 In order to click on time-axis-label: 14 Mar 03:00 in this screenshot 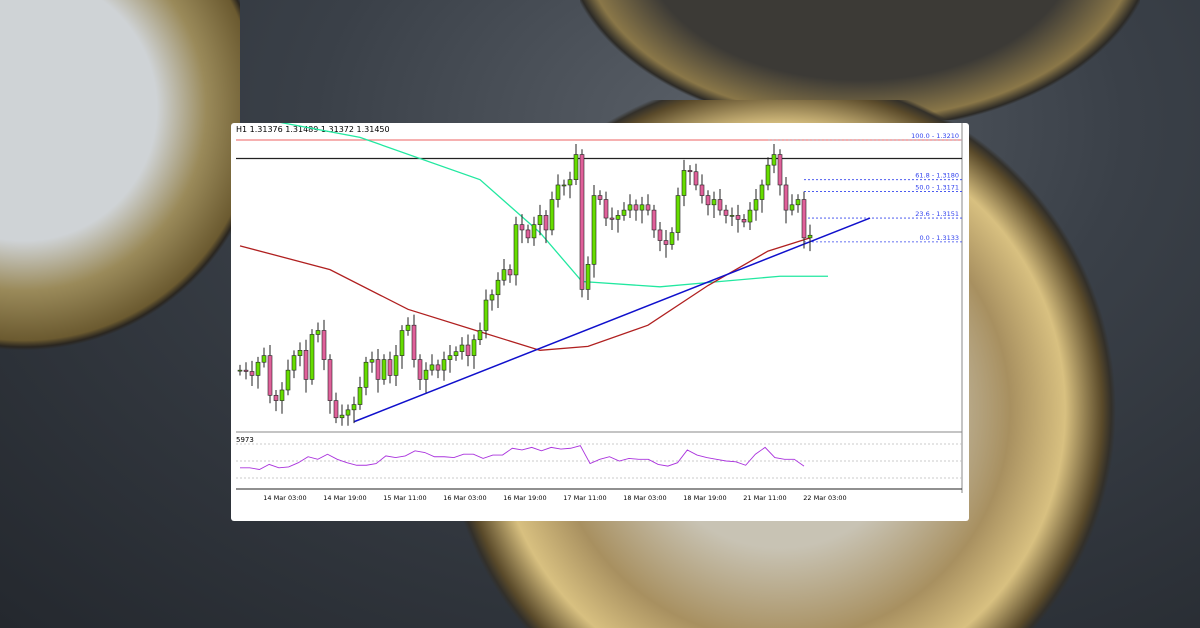, I will do `click(284, 498)`.